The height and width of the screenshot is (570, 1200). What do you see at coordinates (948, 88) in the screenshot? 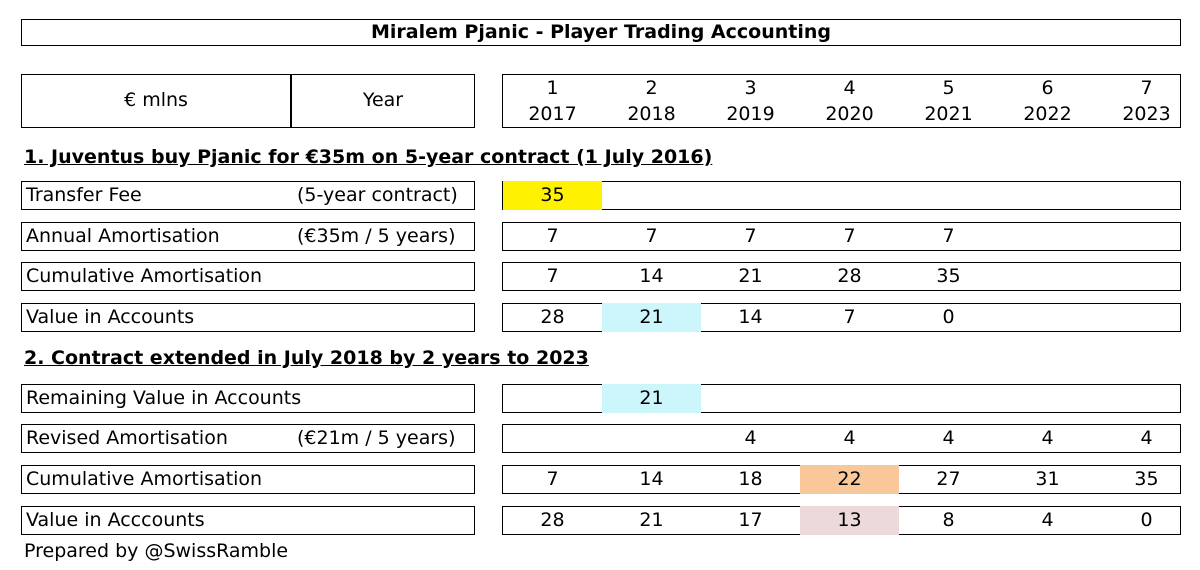
I see `year-index: 5` at bounding box center [948, 88].